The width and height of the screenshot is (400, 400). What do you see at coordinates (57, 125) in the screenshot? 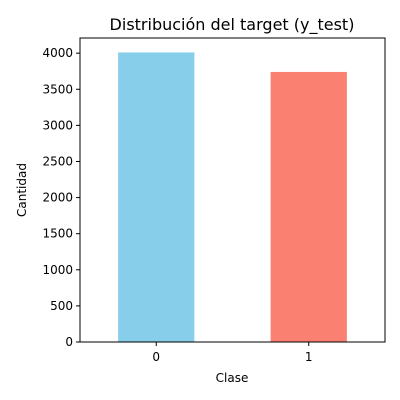
I see `y-tick-label: 3000` at bounding box center [57, 125].